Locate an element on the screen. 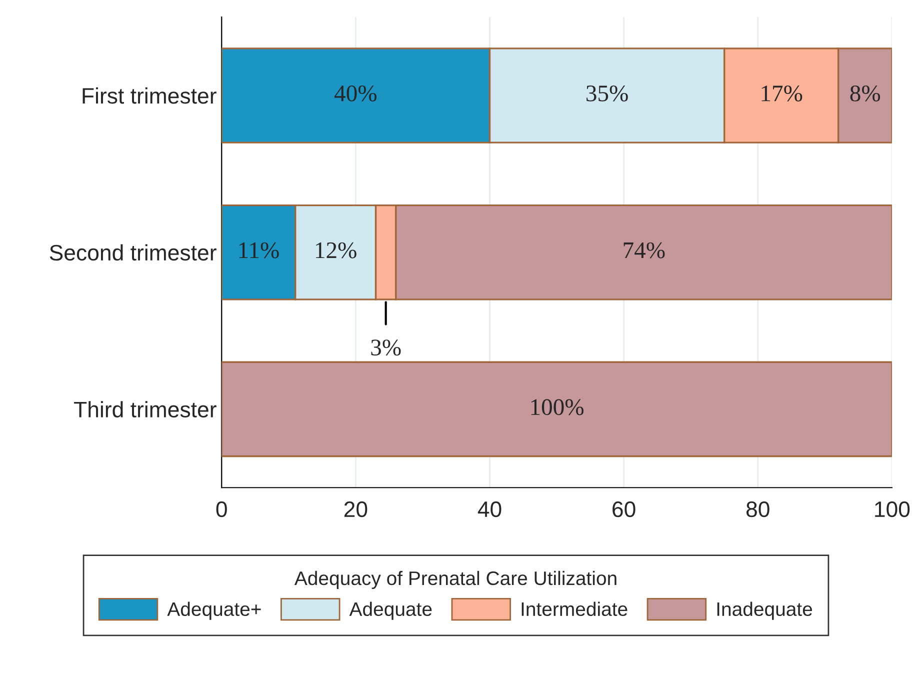 The image size is (912, 682). legend-label: Inadequate is located at coordinates (764, 611).